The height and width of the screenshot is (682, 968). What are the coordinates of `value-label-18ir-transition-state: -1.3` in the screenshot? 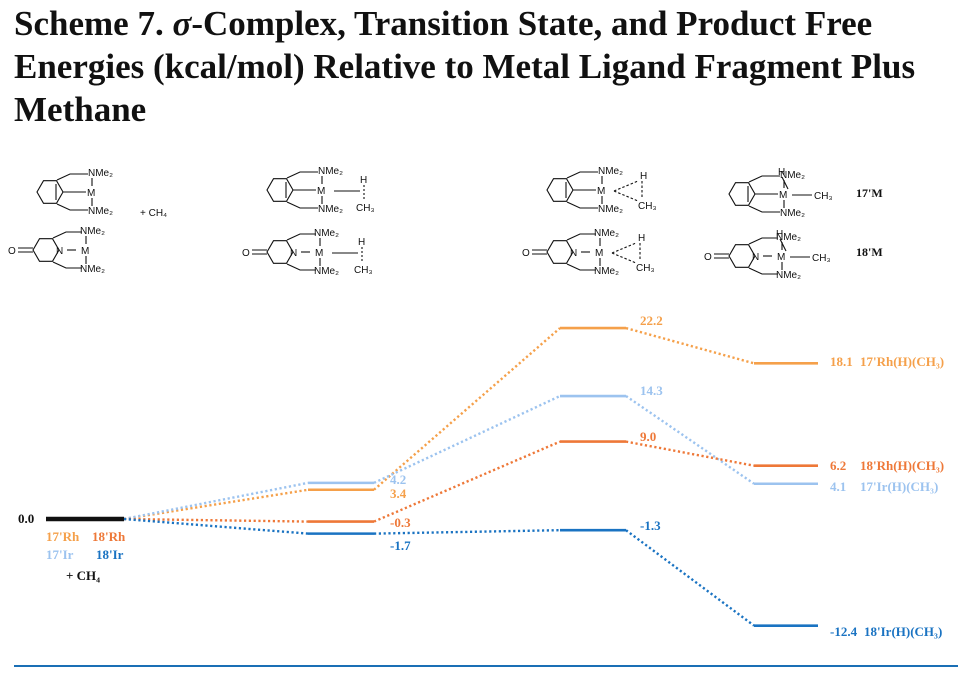 It's located at (650, 525).